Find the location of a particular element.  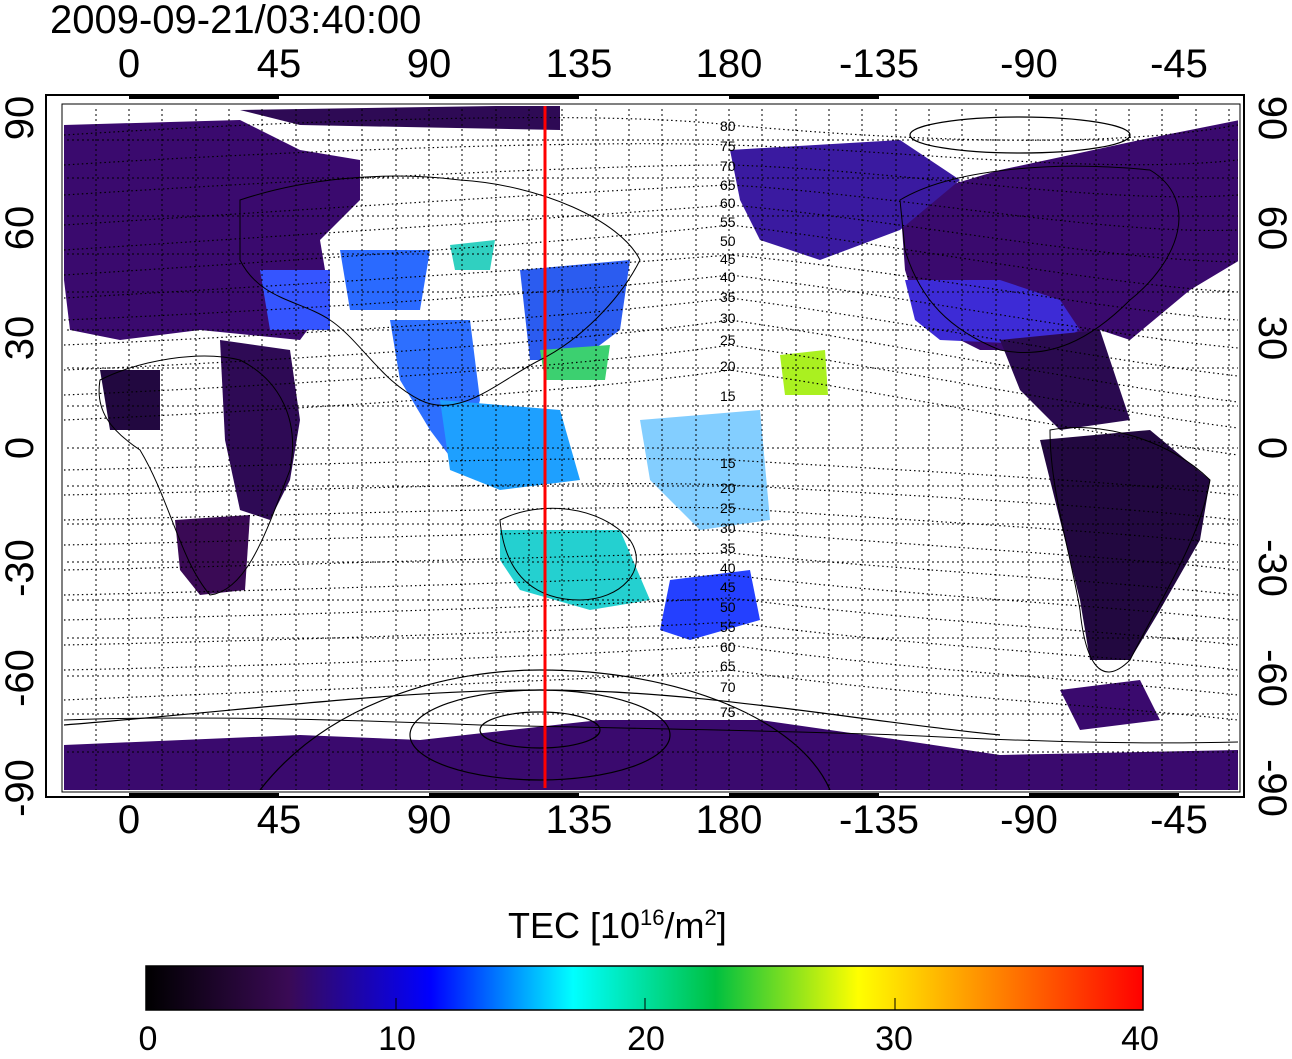

colorbar-tick-label: 30 is located at coordinates (894, 1039).